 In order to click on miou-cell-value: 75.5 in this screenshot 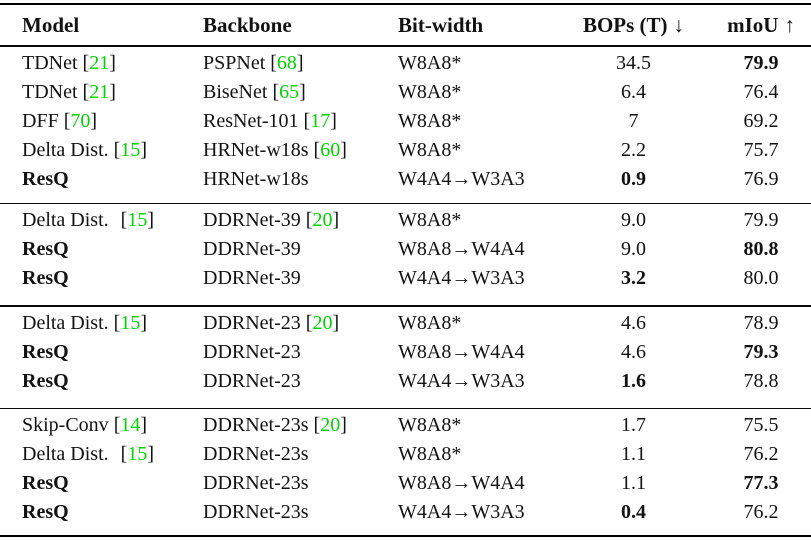, I will do `click(761, 425)`.